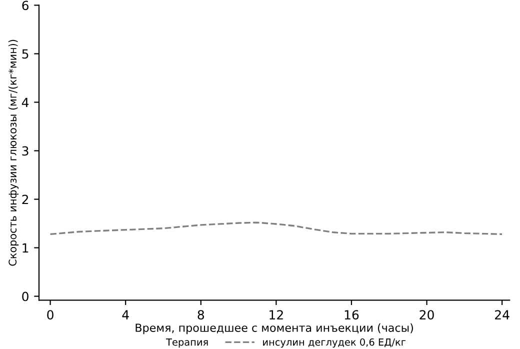 The width and height of the screenshot is (520, 349). What do you see at coordinates (25, 5) in the screenshot?
I see `y-tick-label: 6` at bounding box center [25, 5].